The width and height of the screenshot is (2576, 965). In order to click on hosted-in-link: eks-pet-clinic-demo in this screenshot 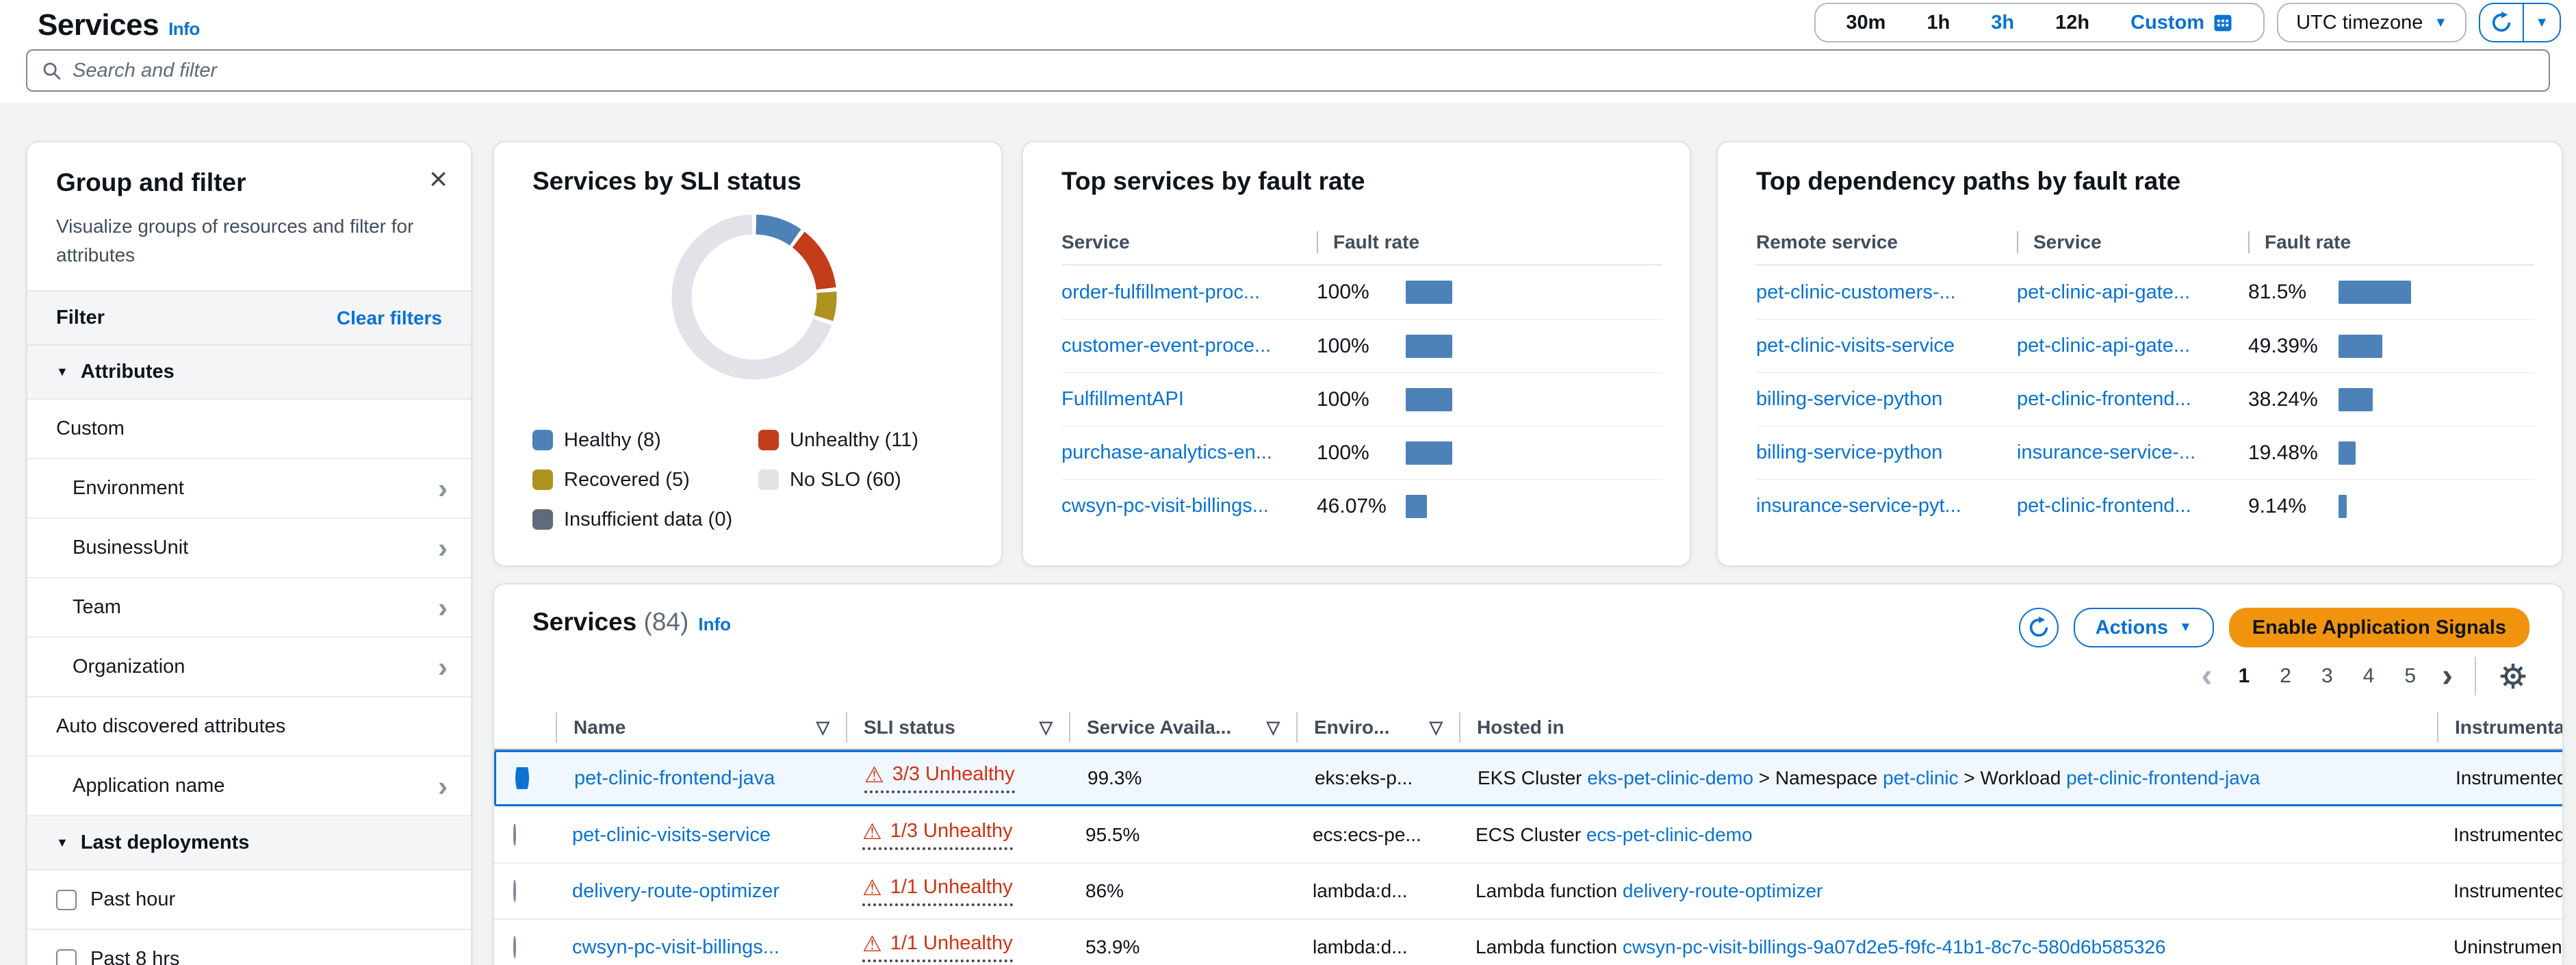, I will do `click(1671, 777)`.